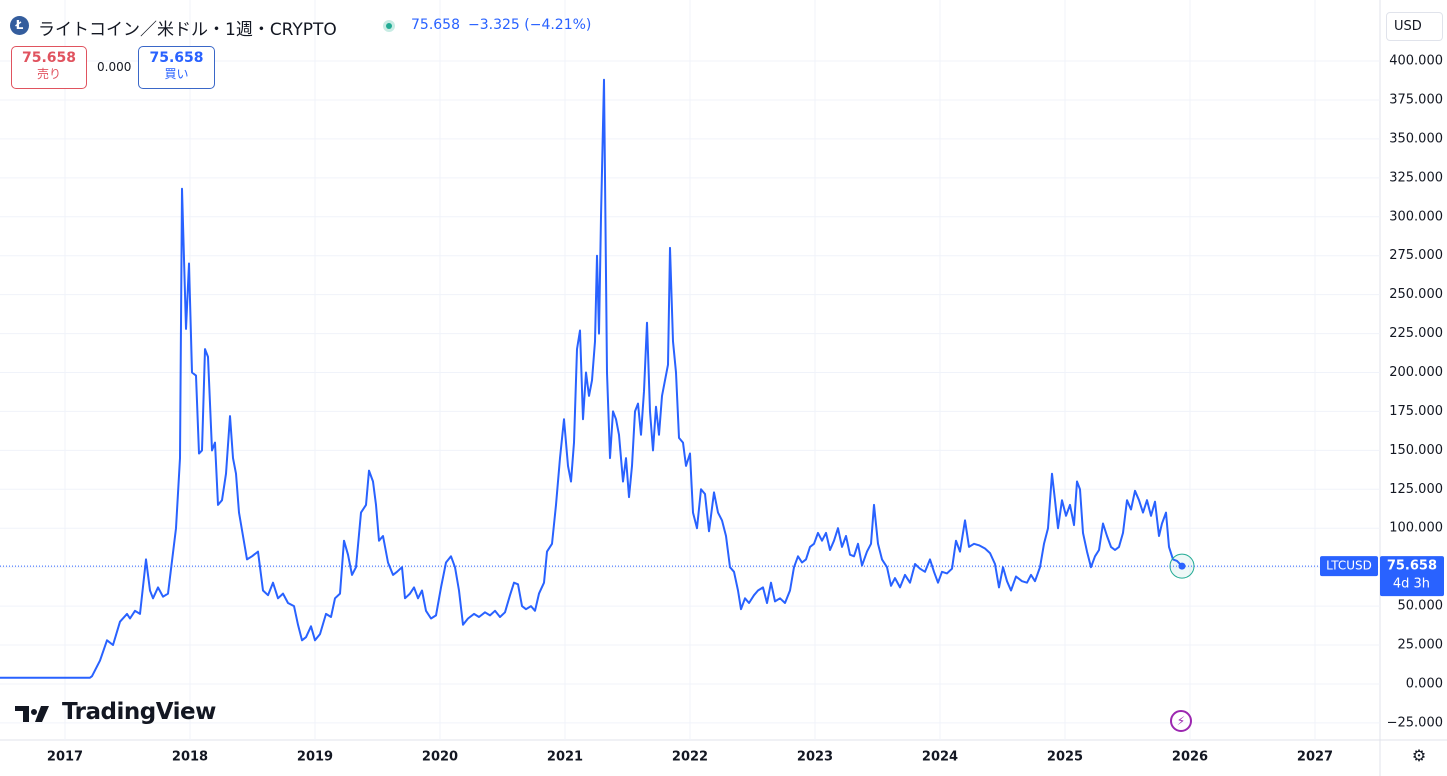 The image size is (1447, 776). I want to click on lightning-button: ⚡, so click(1181, 721).